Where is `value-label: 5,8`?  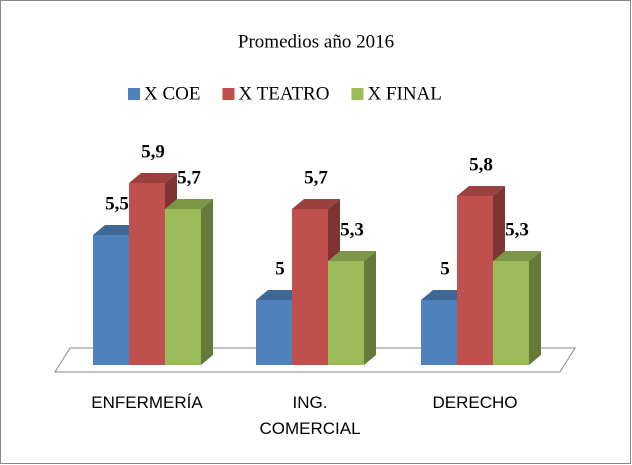
value-label: 5,8 is located at coordinates (481, 164).